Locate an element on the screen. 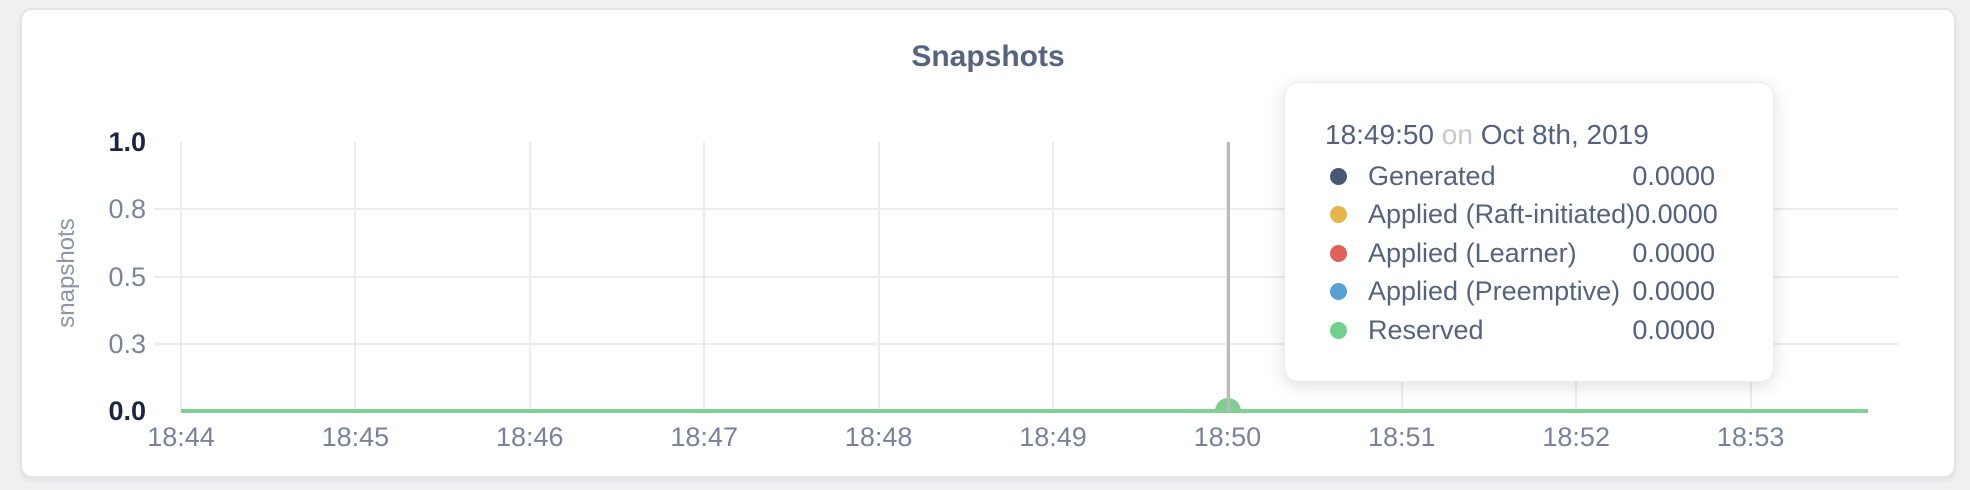  hover-crosshair-line is located at coordinates (1228, 276).